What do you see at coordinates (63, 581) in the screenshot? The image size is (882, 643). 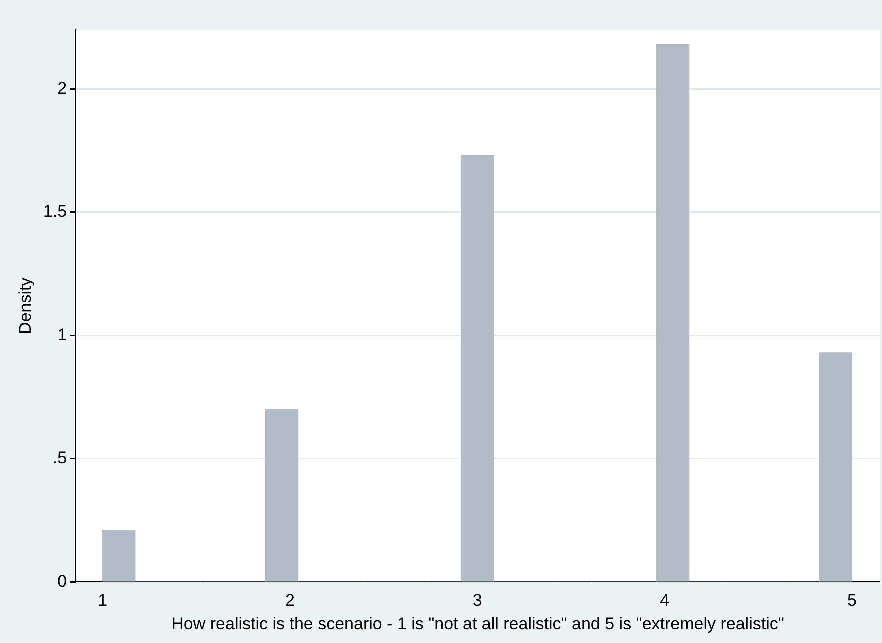 I see `y-tick-label: 0` at bounding box center [63, 581].